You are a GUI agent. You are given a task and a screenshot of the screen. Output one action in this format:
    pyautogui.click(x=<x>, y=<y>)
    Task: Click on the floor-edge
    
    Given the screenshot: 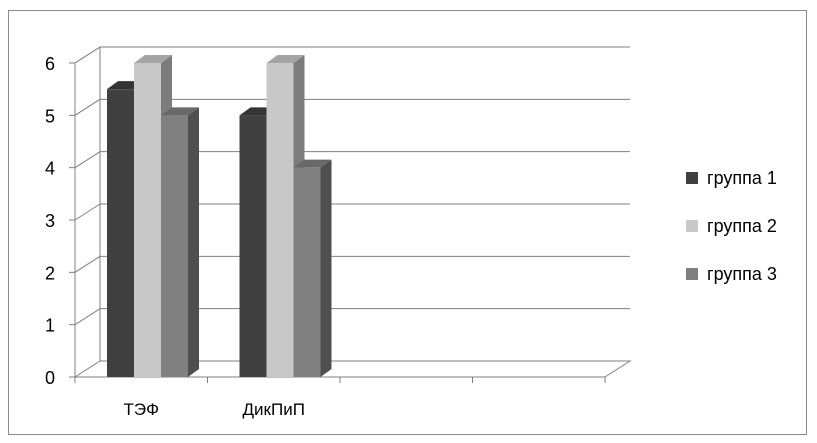 What is the action you would take?
    pyautogui.click(x=353, y=369)
    